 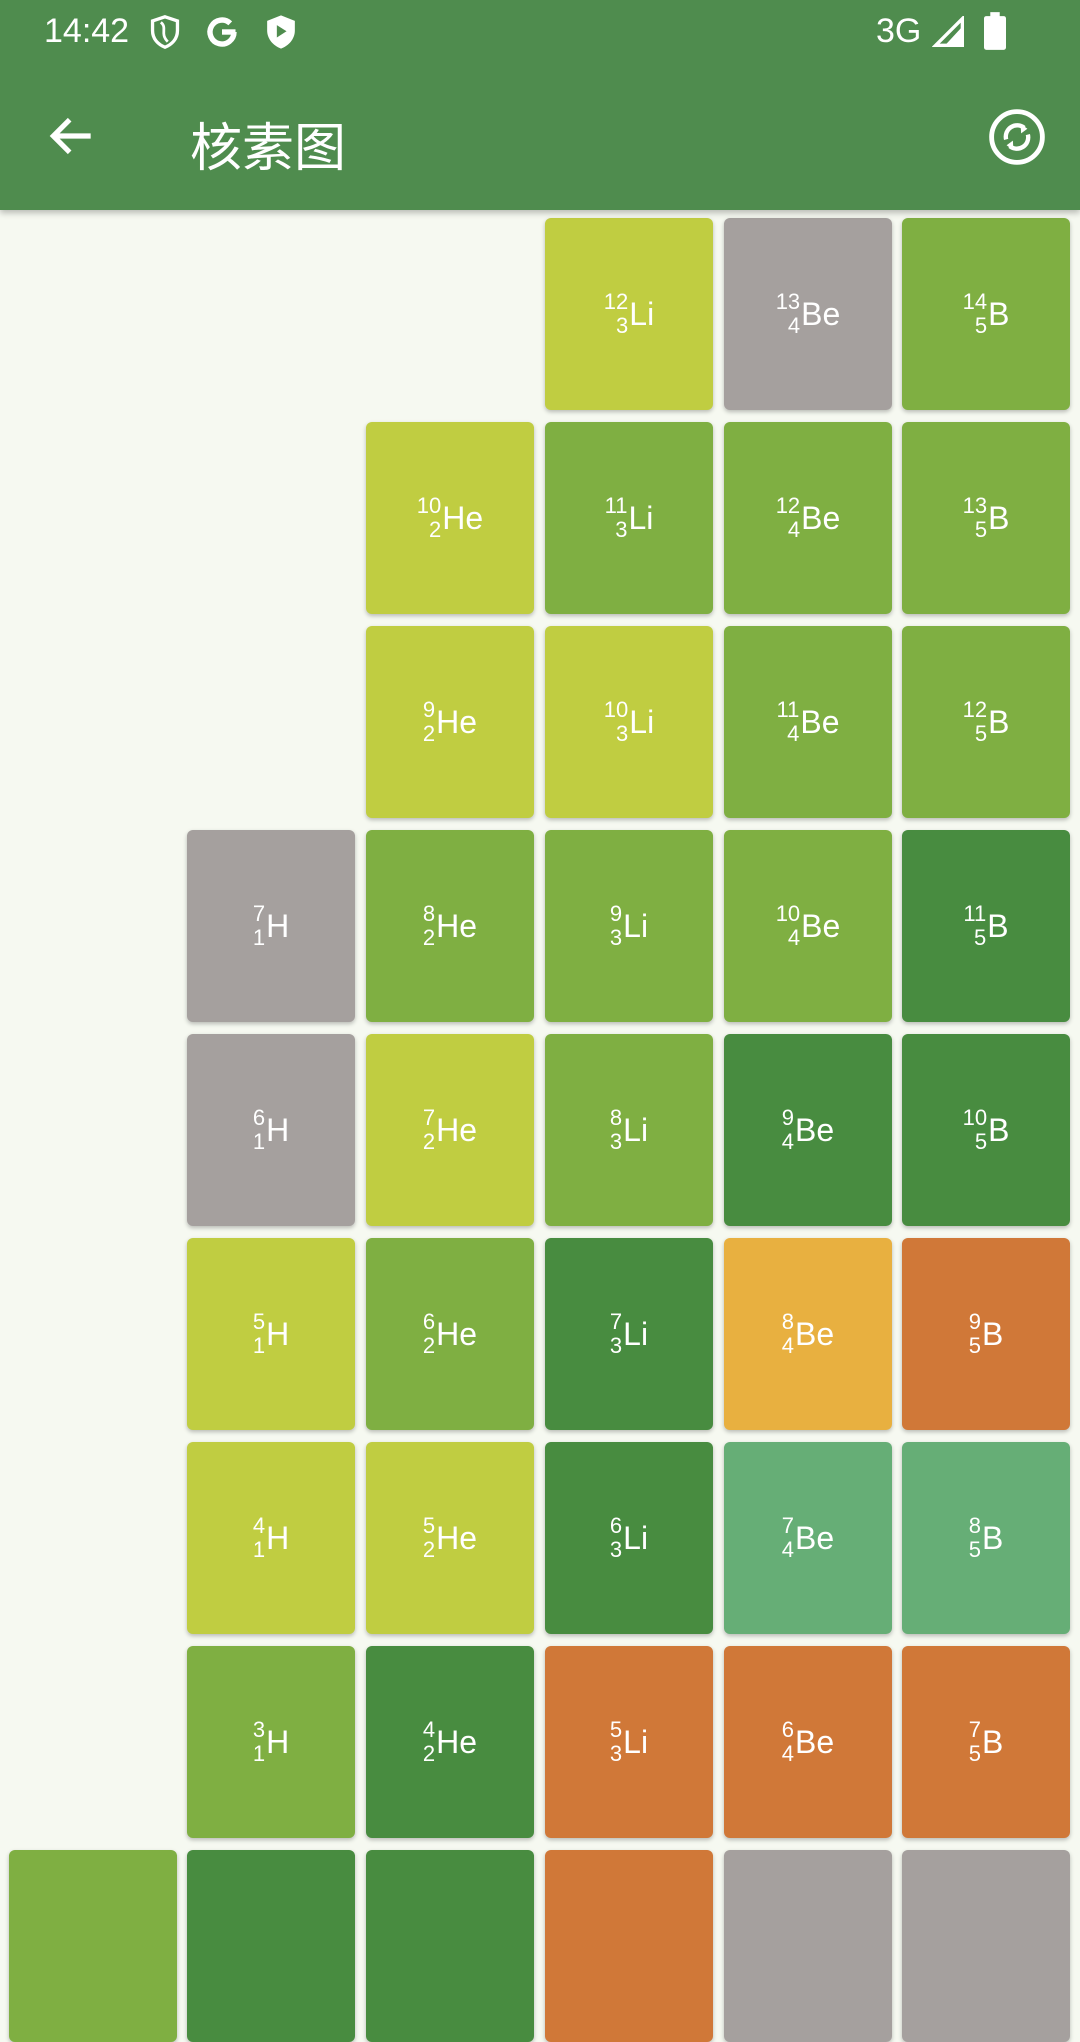 What do you see at coordinates (629, 1538) in the screenshot?
I see `nuclide-cell: 6 3 Li` at bounding box center [629, 1538].